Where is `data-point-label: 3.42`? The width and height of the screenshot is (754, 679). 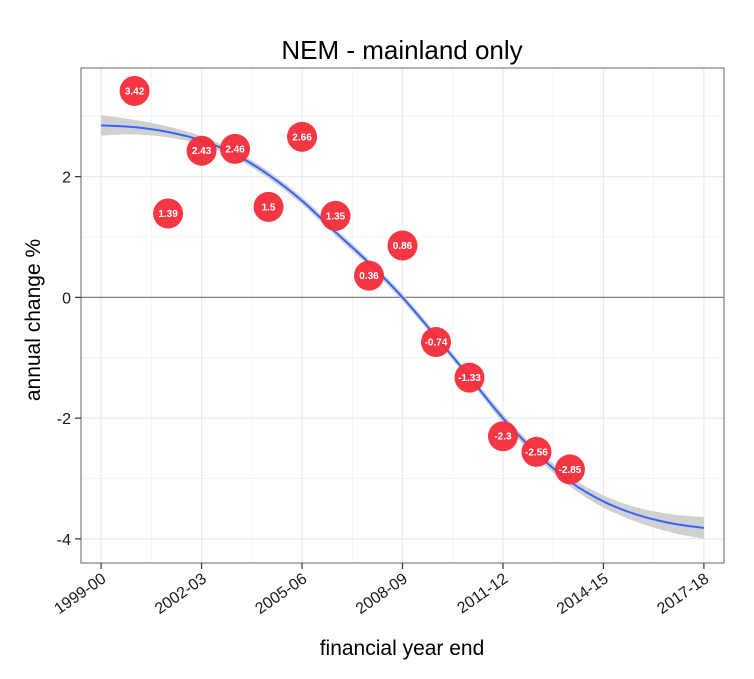
data-point-label: 3.42 is located at coordinates (135, 91).